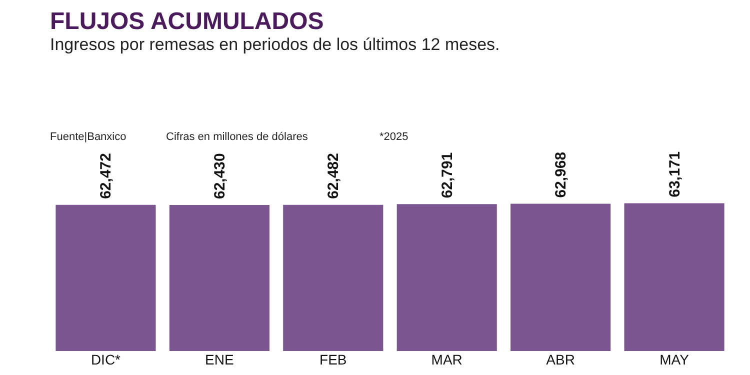  What do you see at coordinates (333, 176) in the screenshot?
I see `data-label: 62,482` at bounding box center [333, 176].